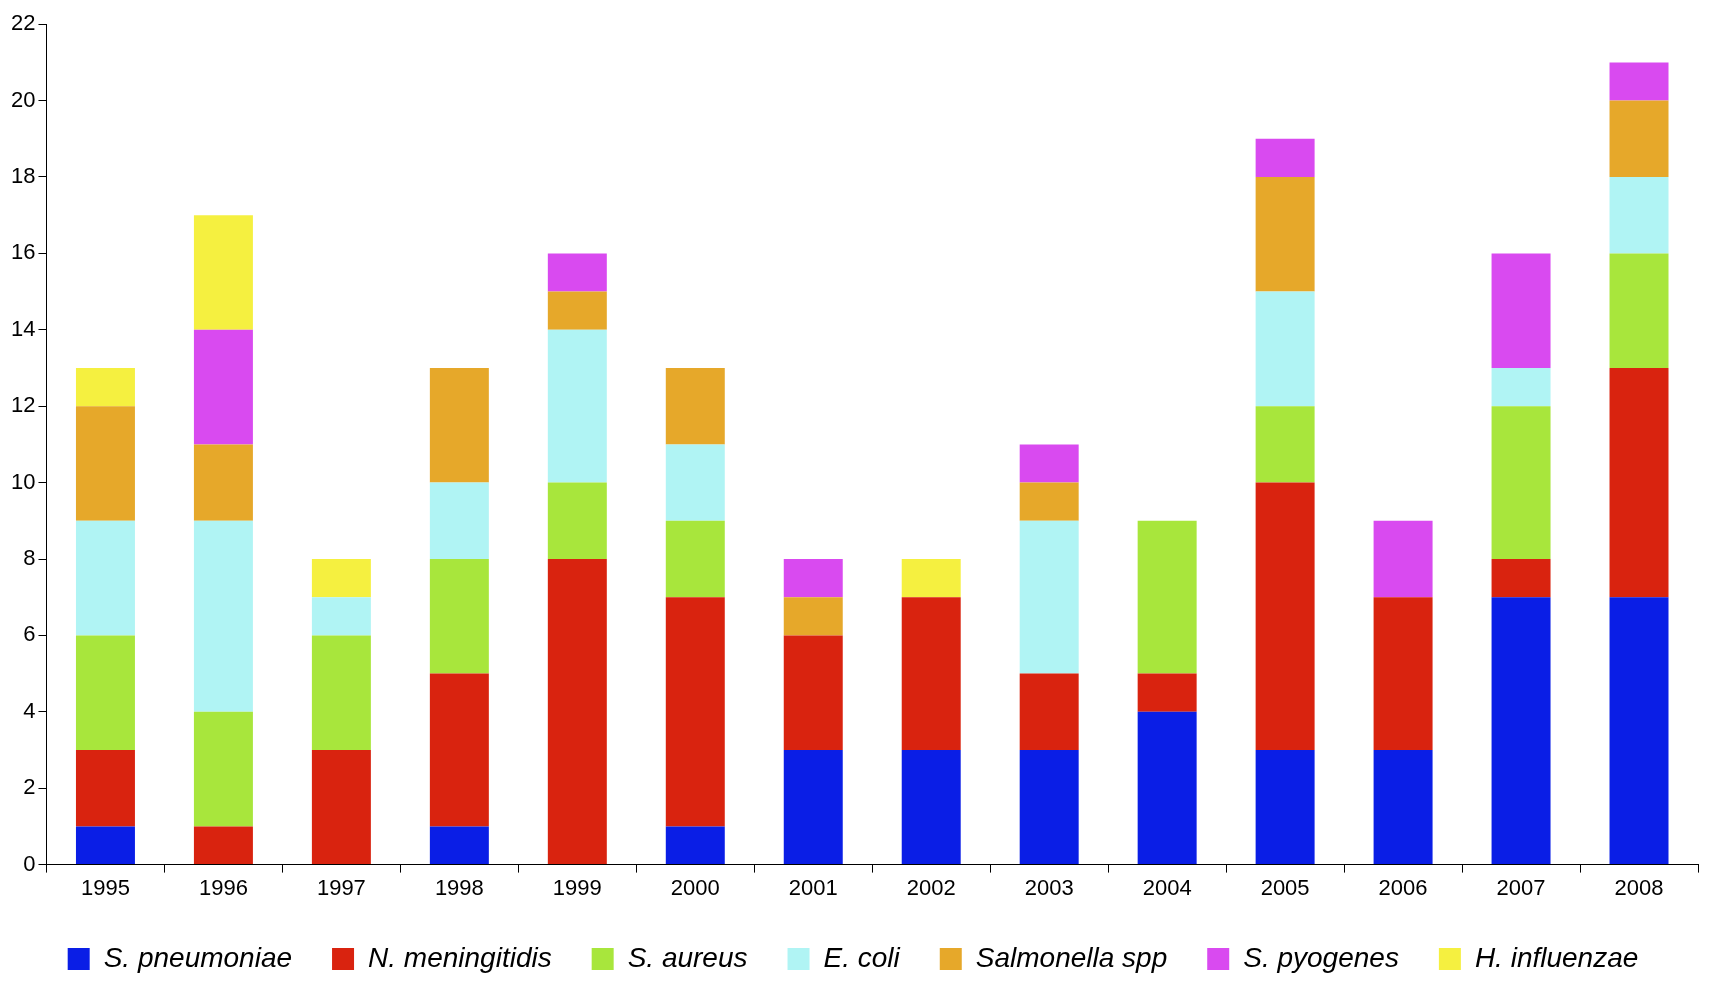  I want to click on x-tick-label: 2008, so click(1639, 887).